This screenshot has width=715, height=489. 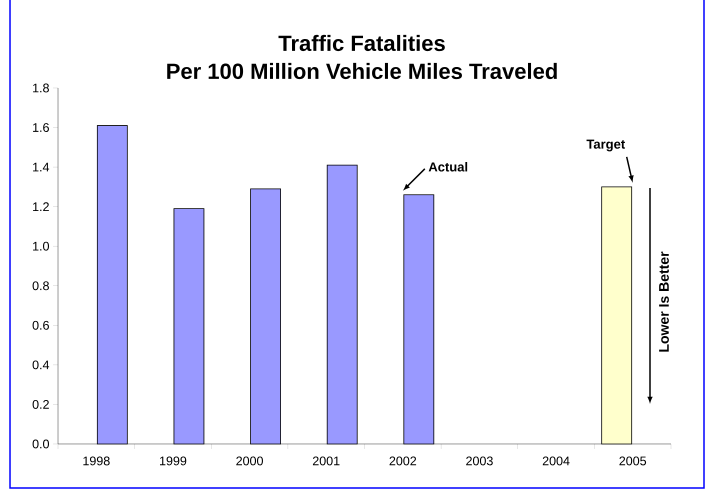 What do you see at coordinates (361, 43) in the screenshot?
I see `chart-title: Traffic Fatalities` at bounding box center [361, 43].